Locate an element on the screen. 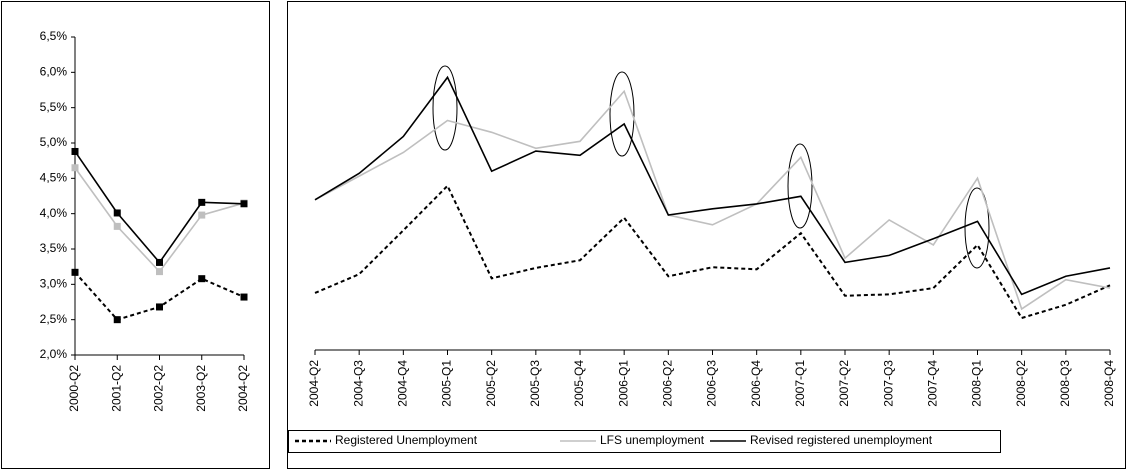 This screenshot has width=1128, height=470. y-tick-label: 4,0% is located at coordinates (54, 213).